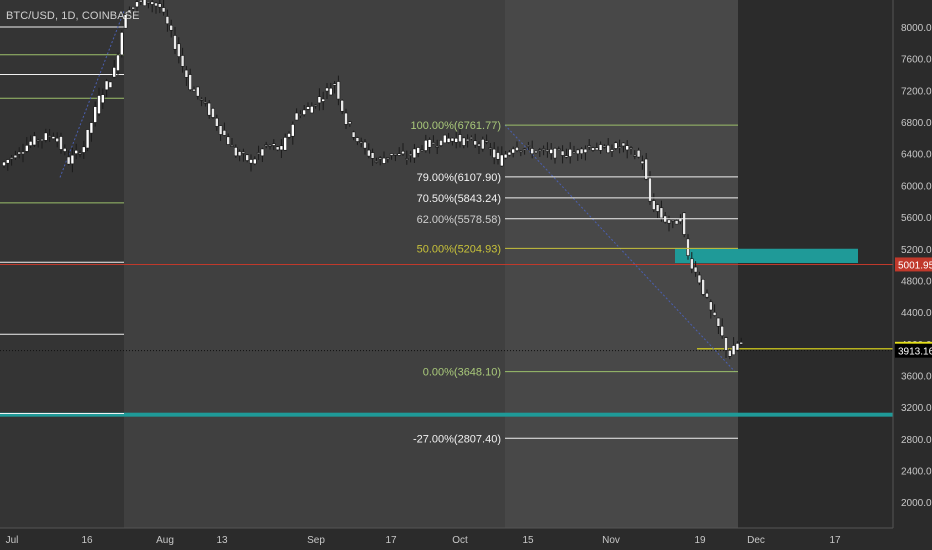  I want to click on fib-level-label: 50.00%(5204.93), so click(459, 249).